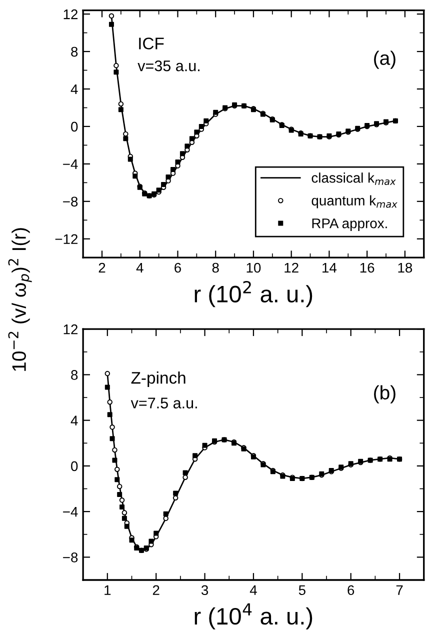 The height and width of the screenshot is (644, 426). Describe the element at coordinates (253, 267) in the screenshot. I see `x-tick-label: 10` at that location.